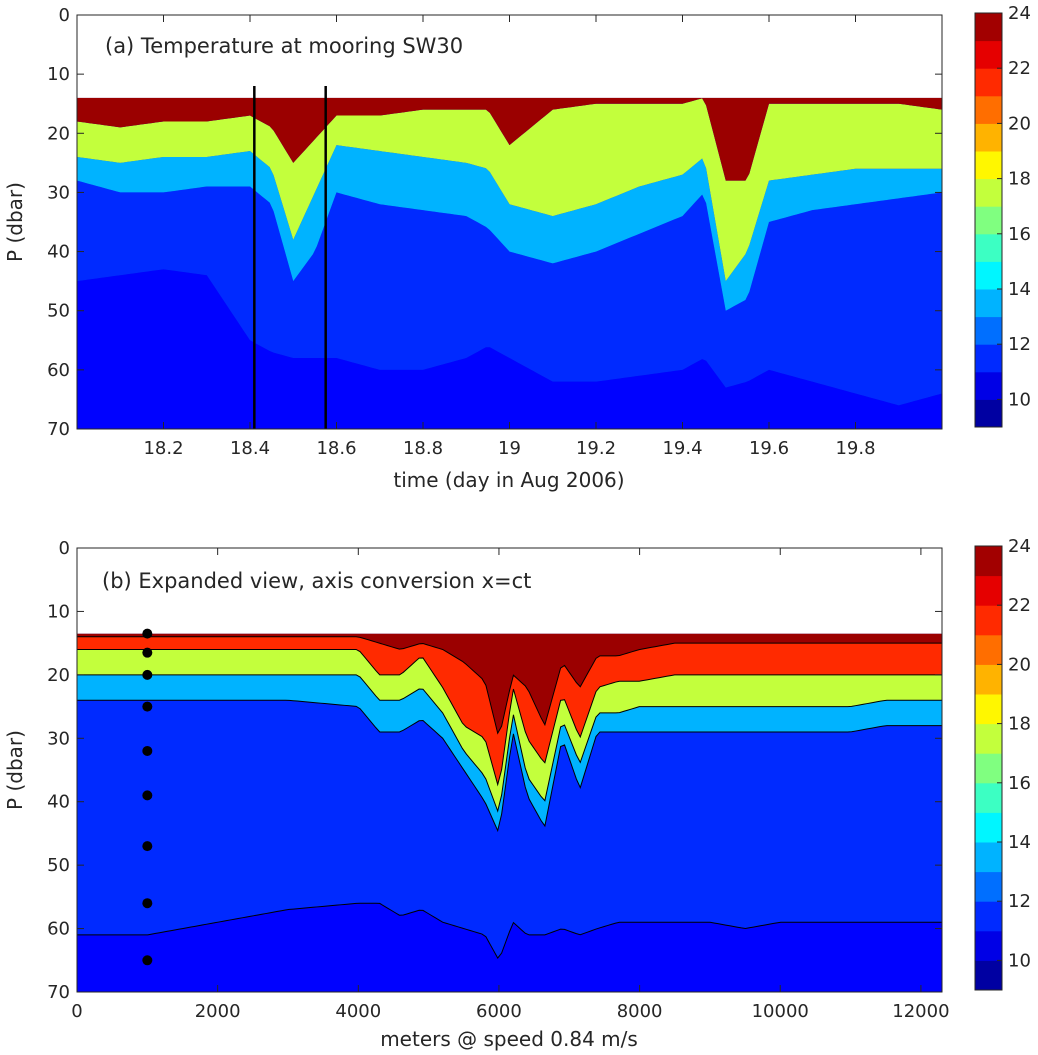 This screenshot has height=1055, width=1038. What do you see at coordinates (920, 1011) in the screenshot?
I see `x-tick-label: 12000` at bounding box center [920, 1011].